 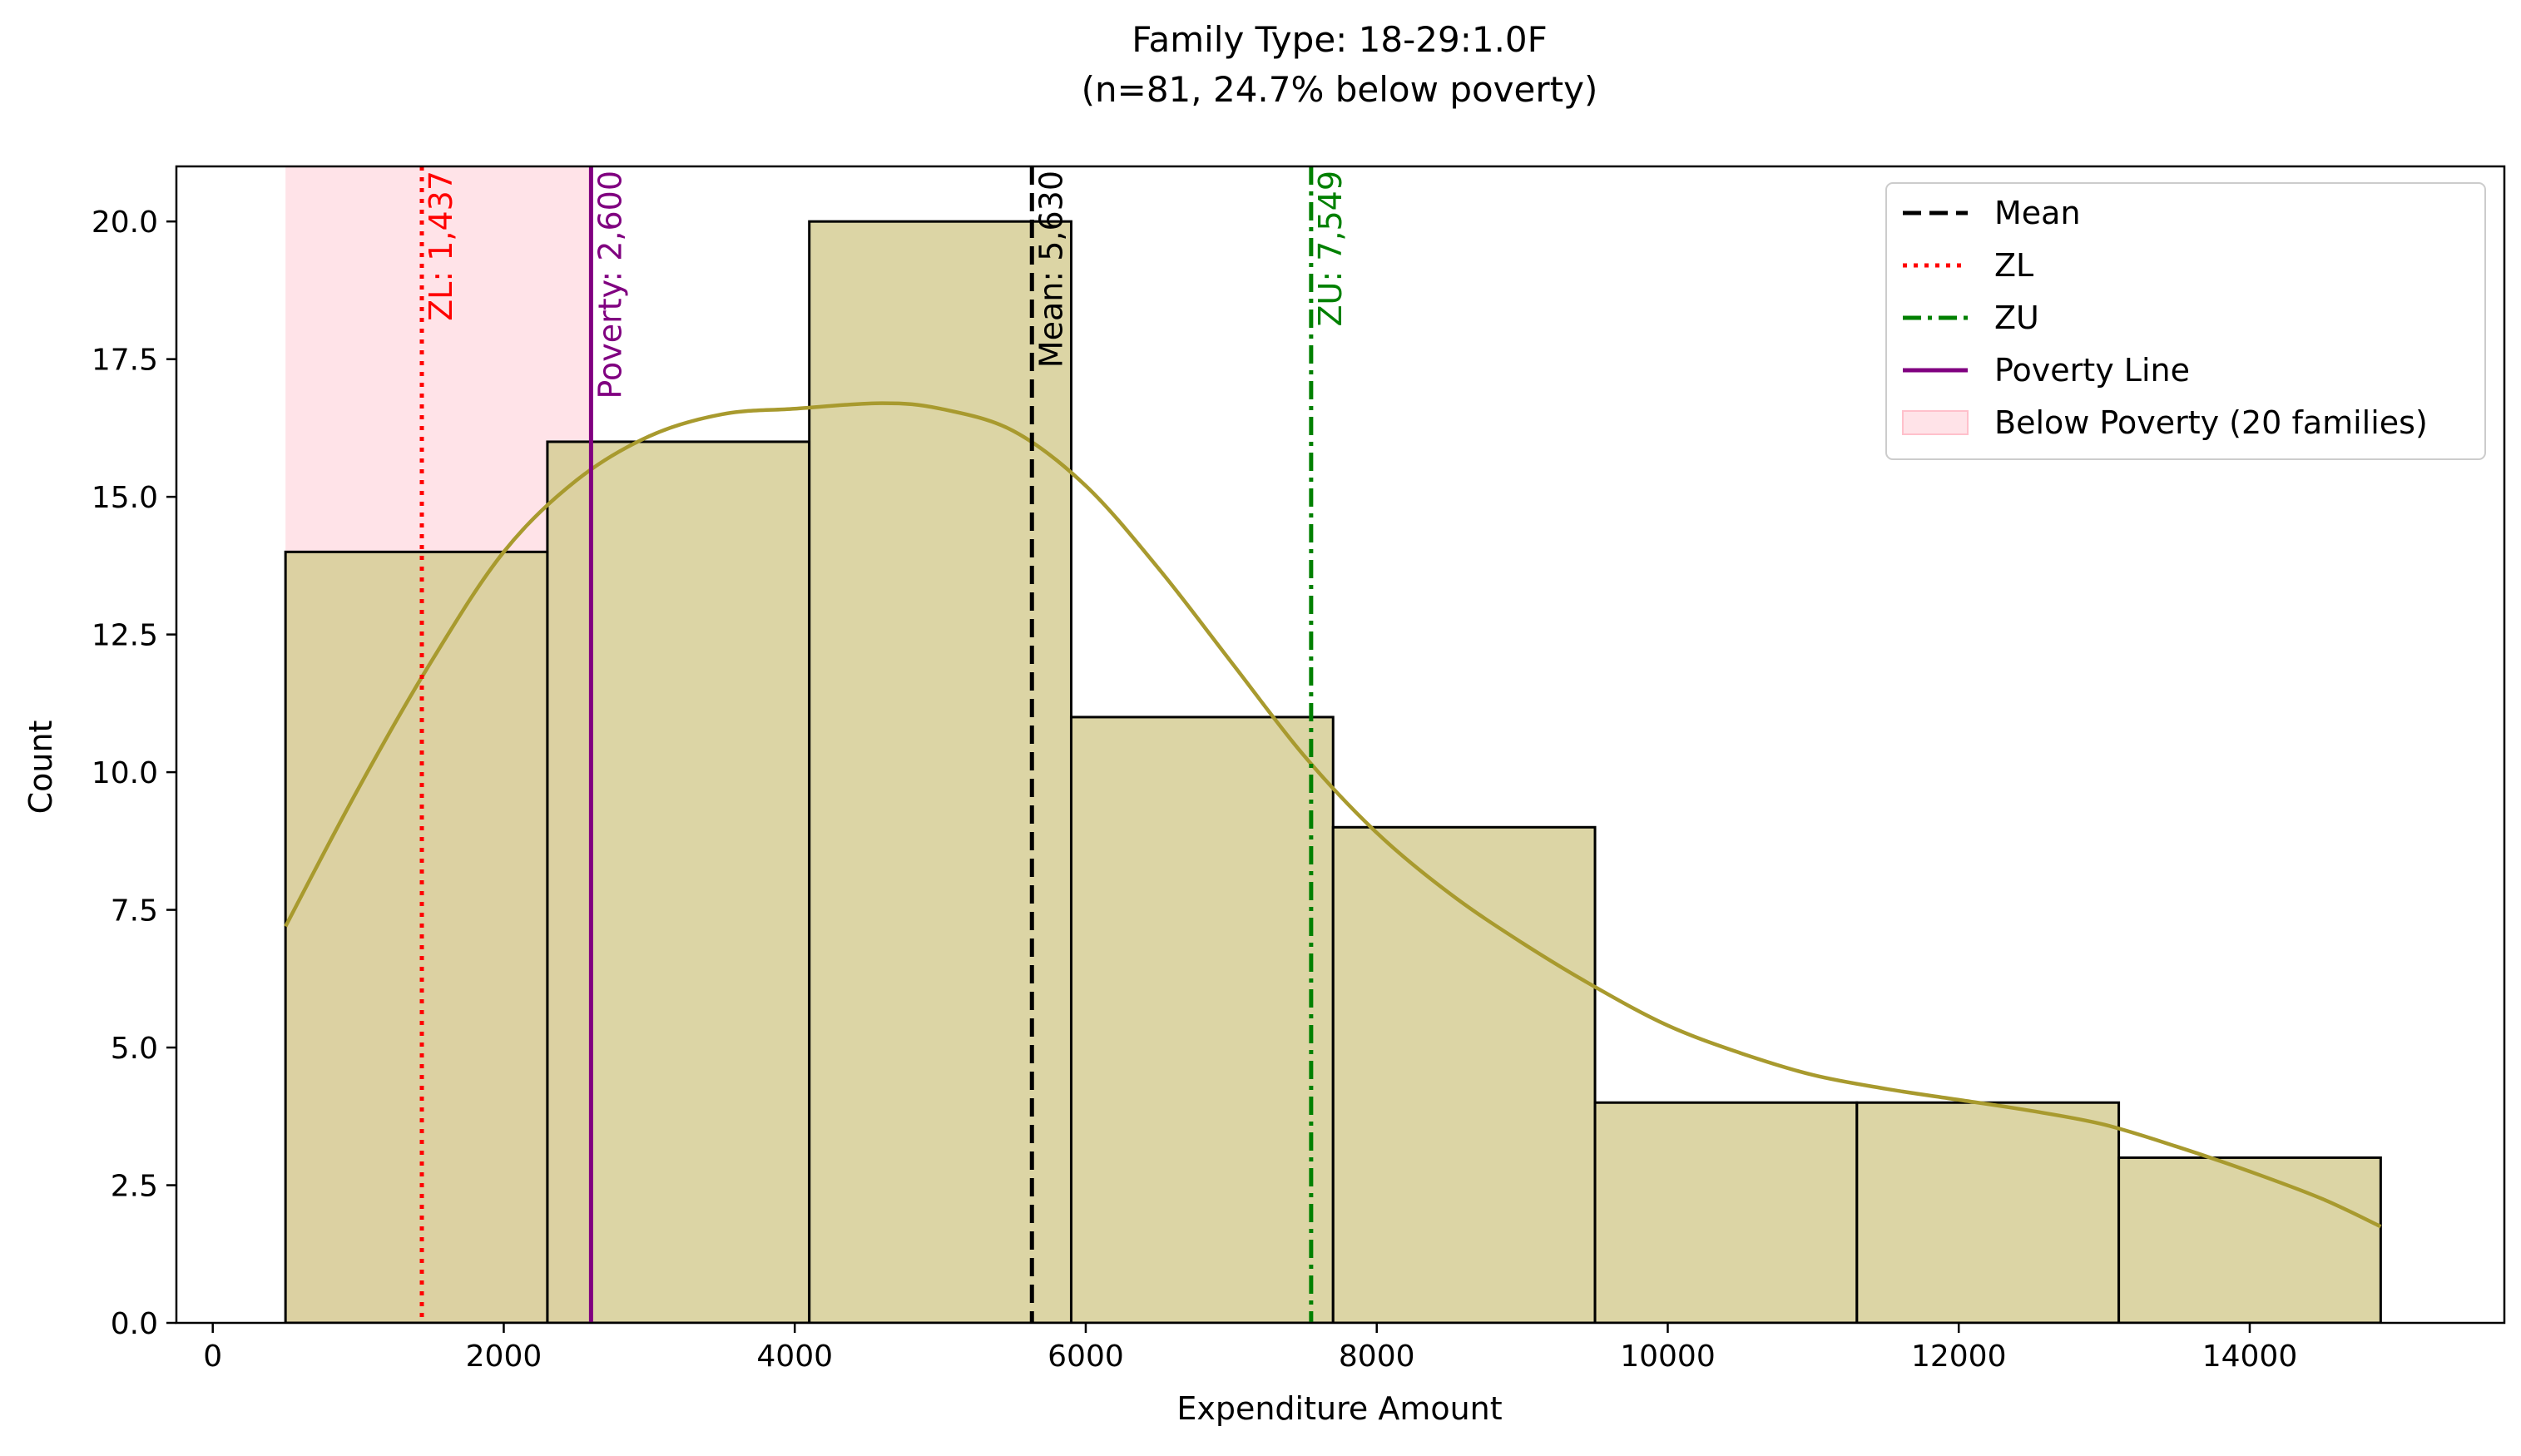 What do you see at coordinates (1340, 39) in the screenshot?
I see `chart-title: Family Type: 18-29:1.0F` at bounding box center [1340, 39].